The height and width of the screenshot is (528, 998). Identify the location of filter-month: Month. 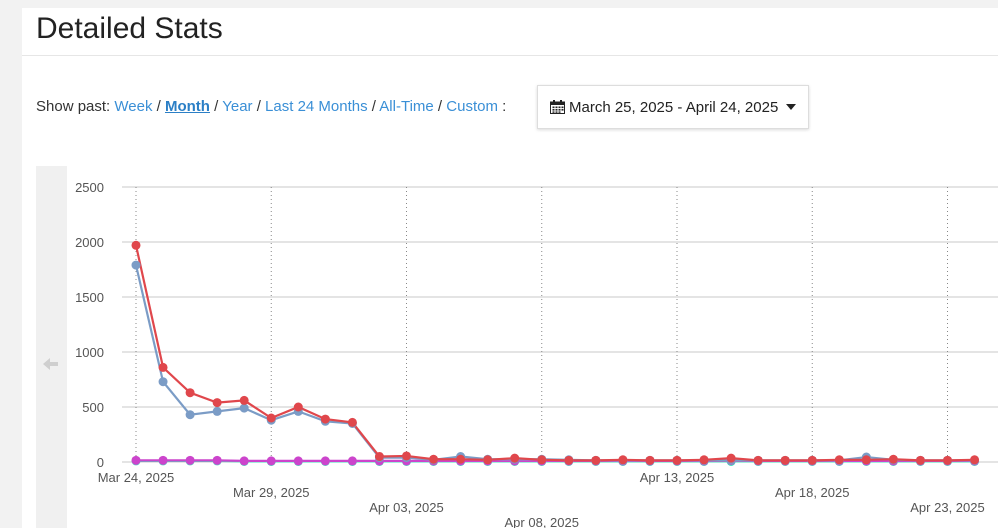
(187, 106).